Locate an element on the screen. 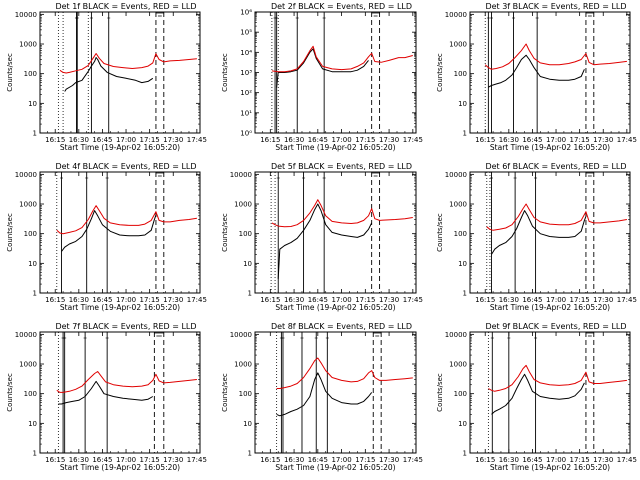 The width and height of the screenshot is (640, 480). panel-title: Det 7f BLACK = Events, RED = LLD is located at coordinates (125, 326).